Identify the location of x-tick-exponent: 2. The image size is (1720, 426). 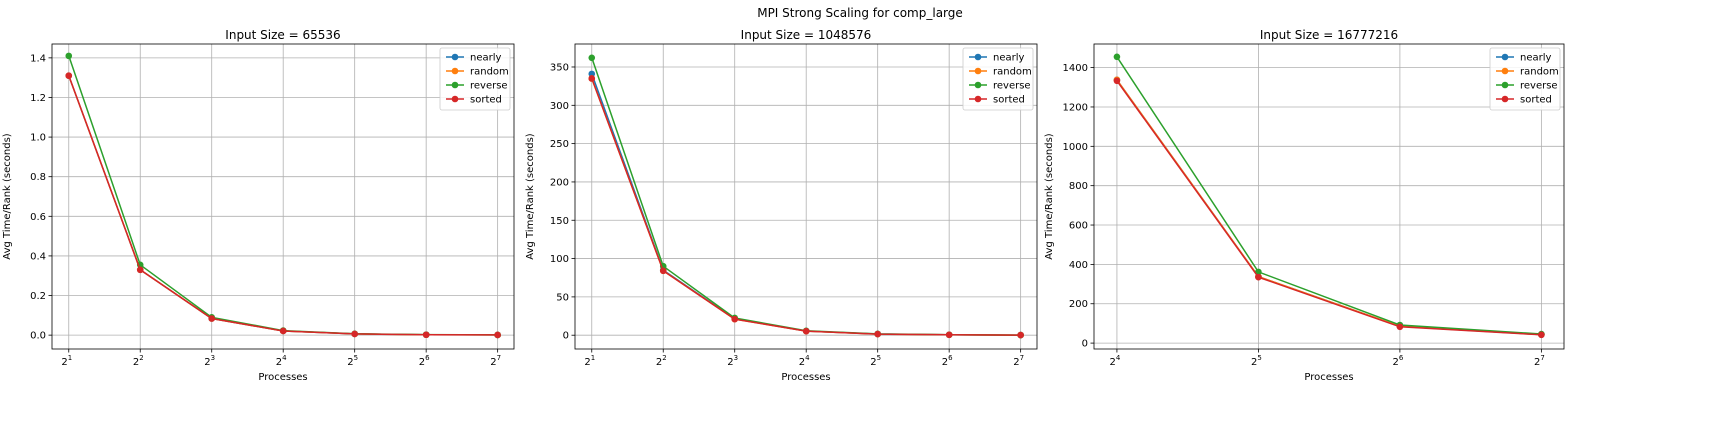
(664, 358).